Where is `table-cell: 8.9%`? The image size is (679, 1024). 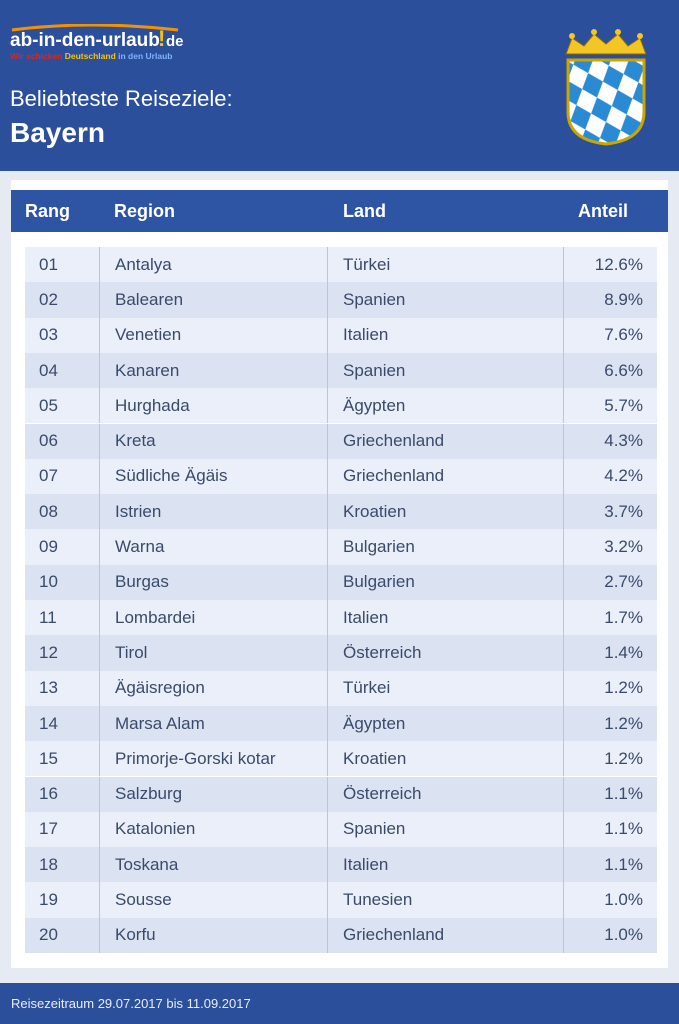
table-cell: 8.9% is located at coordinates (610, 300).